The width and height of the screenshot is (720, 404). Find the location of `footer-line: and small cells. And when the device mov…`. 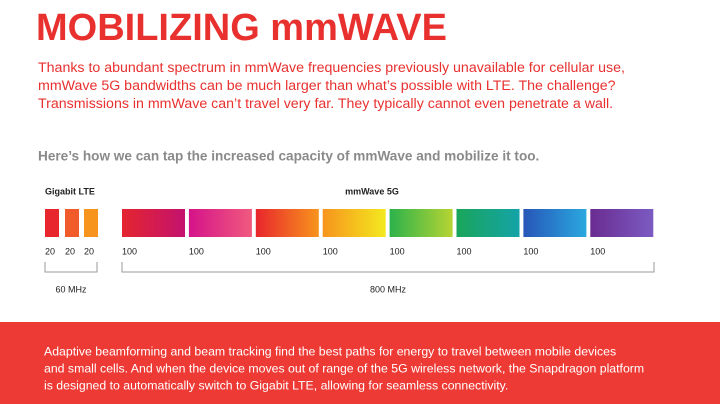

footer-line: and small cells. And when the device mov… is located at coordinates (344, 368).